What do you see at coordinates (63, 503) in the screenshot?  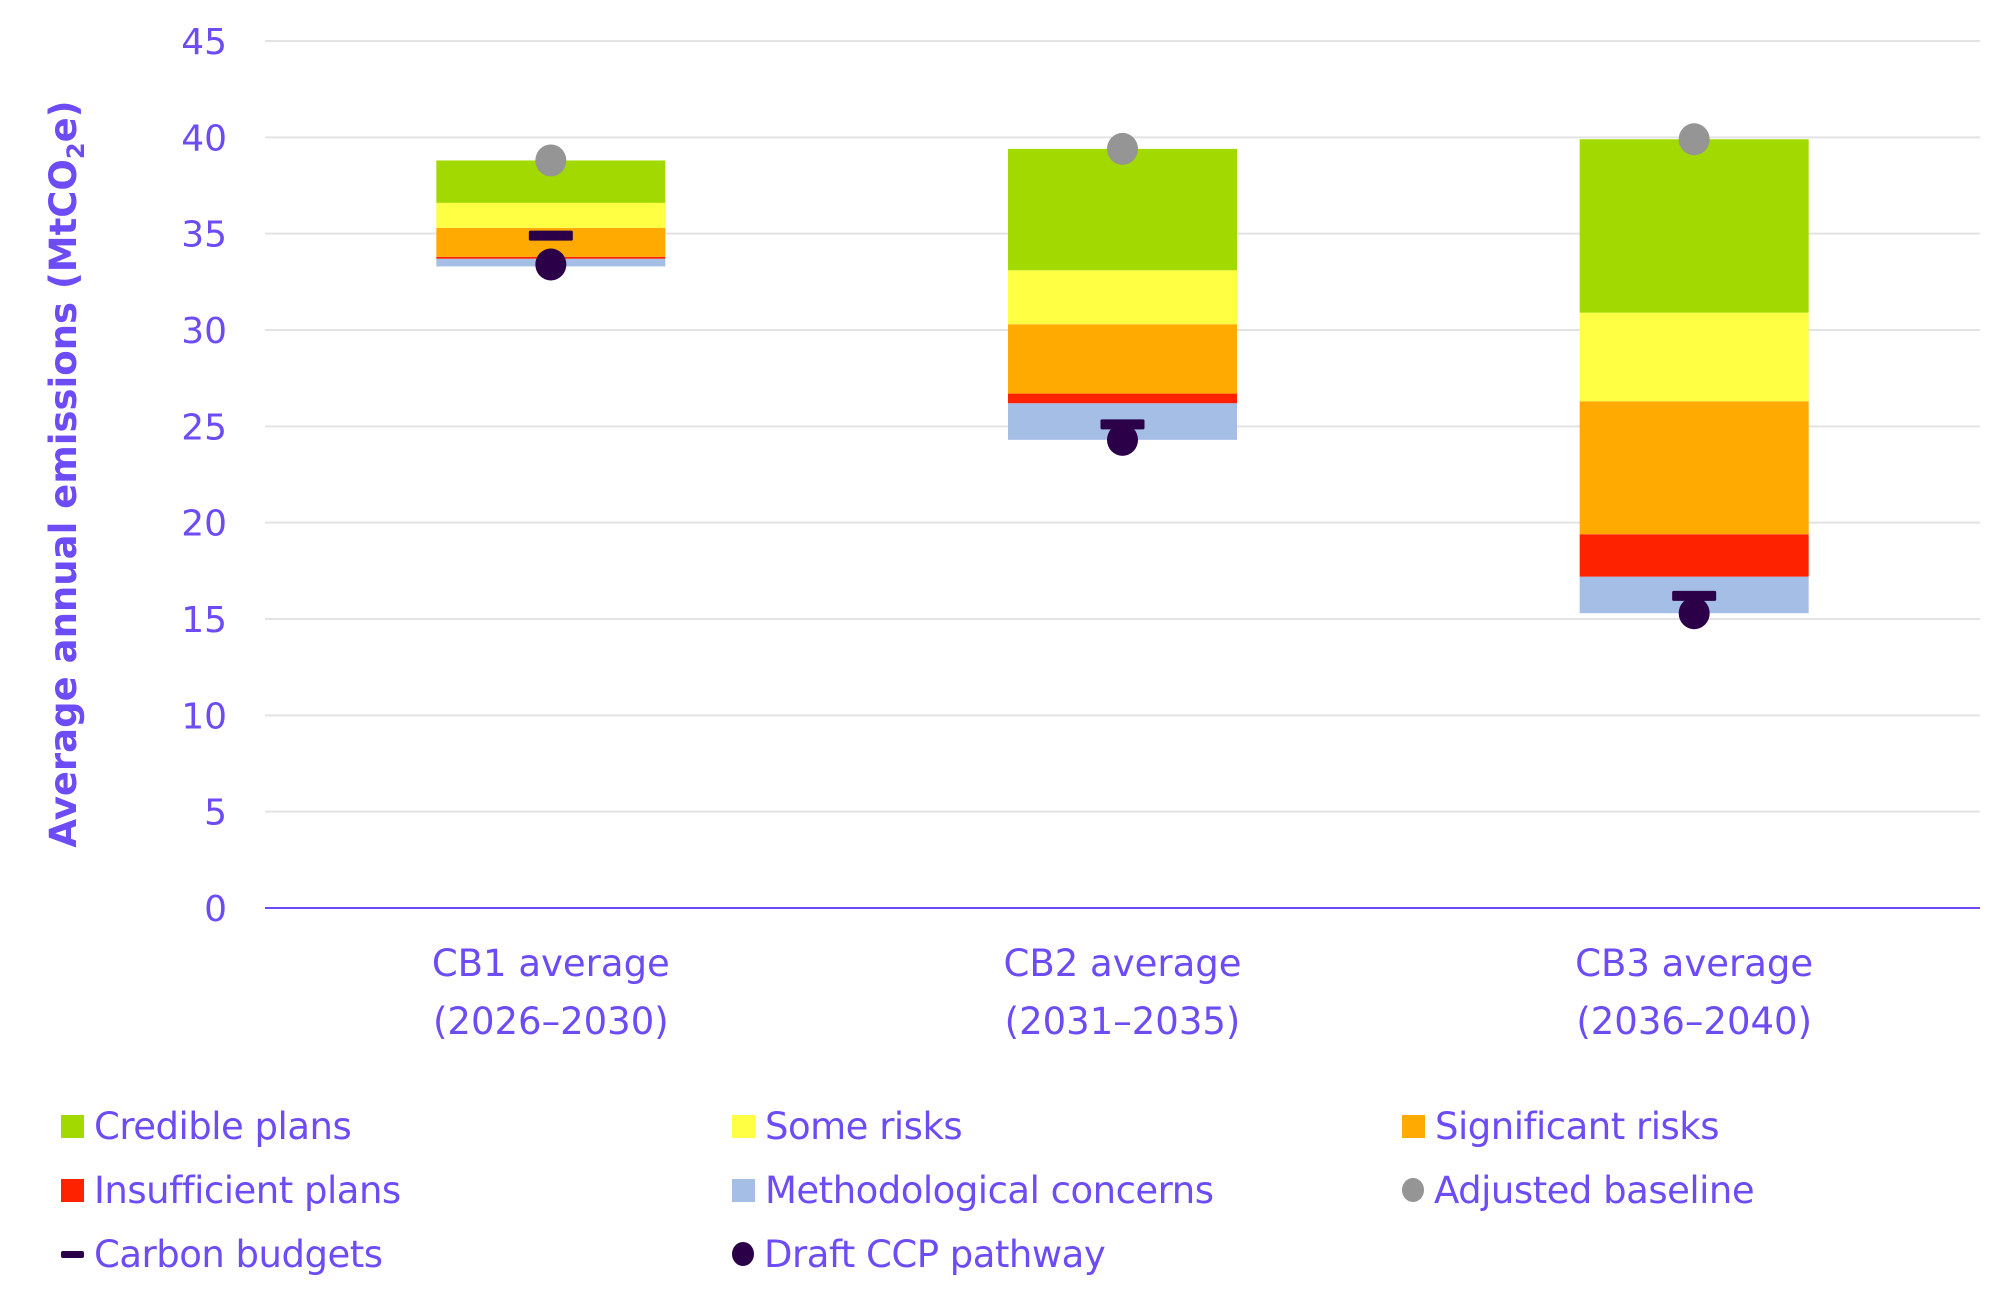 I see `y-axis-title-main: Average annual emissions (MtCO` at bounding box center [63, 503].